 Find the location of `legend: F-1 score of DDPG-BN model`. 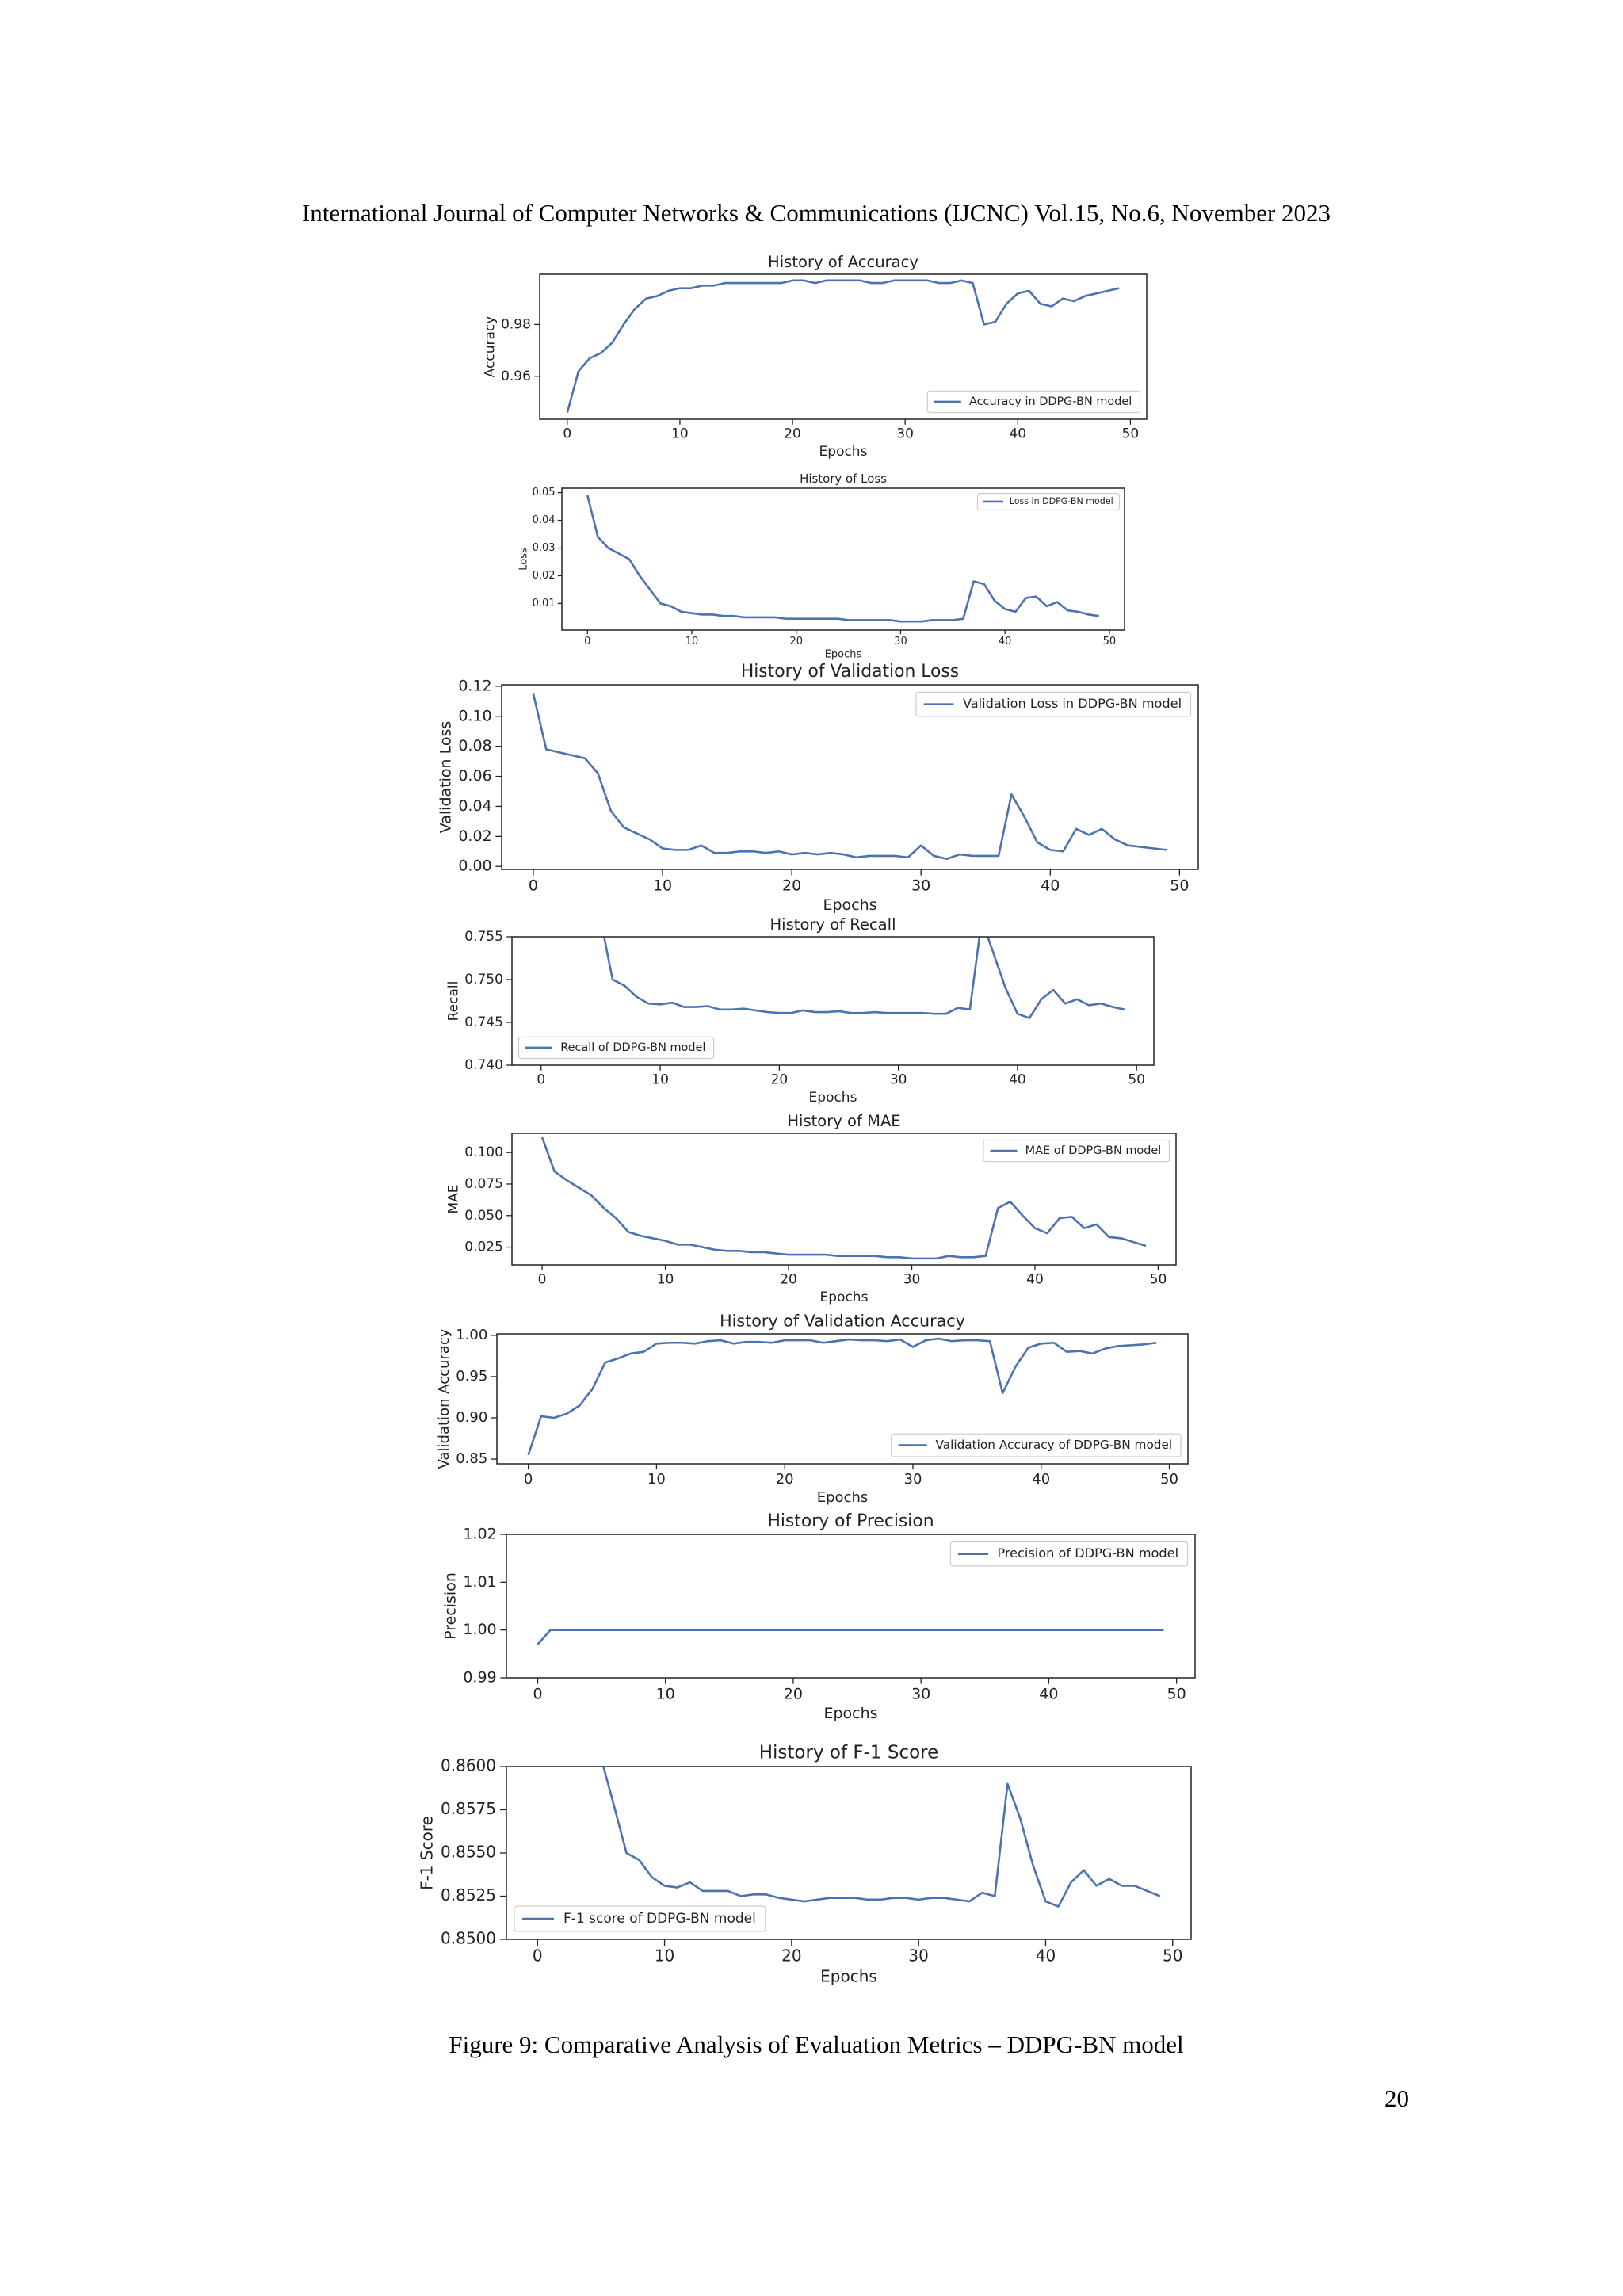

legend: F-1 score of DDPG-BN model is located at coordinates (640, 1918).